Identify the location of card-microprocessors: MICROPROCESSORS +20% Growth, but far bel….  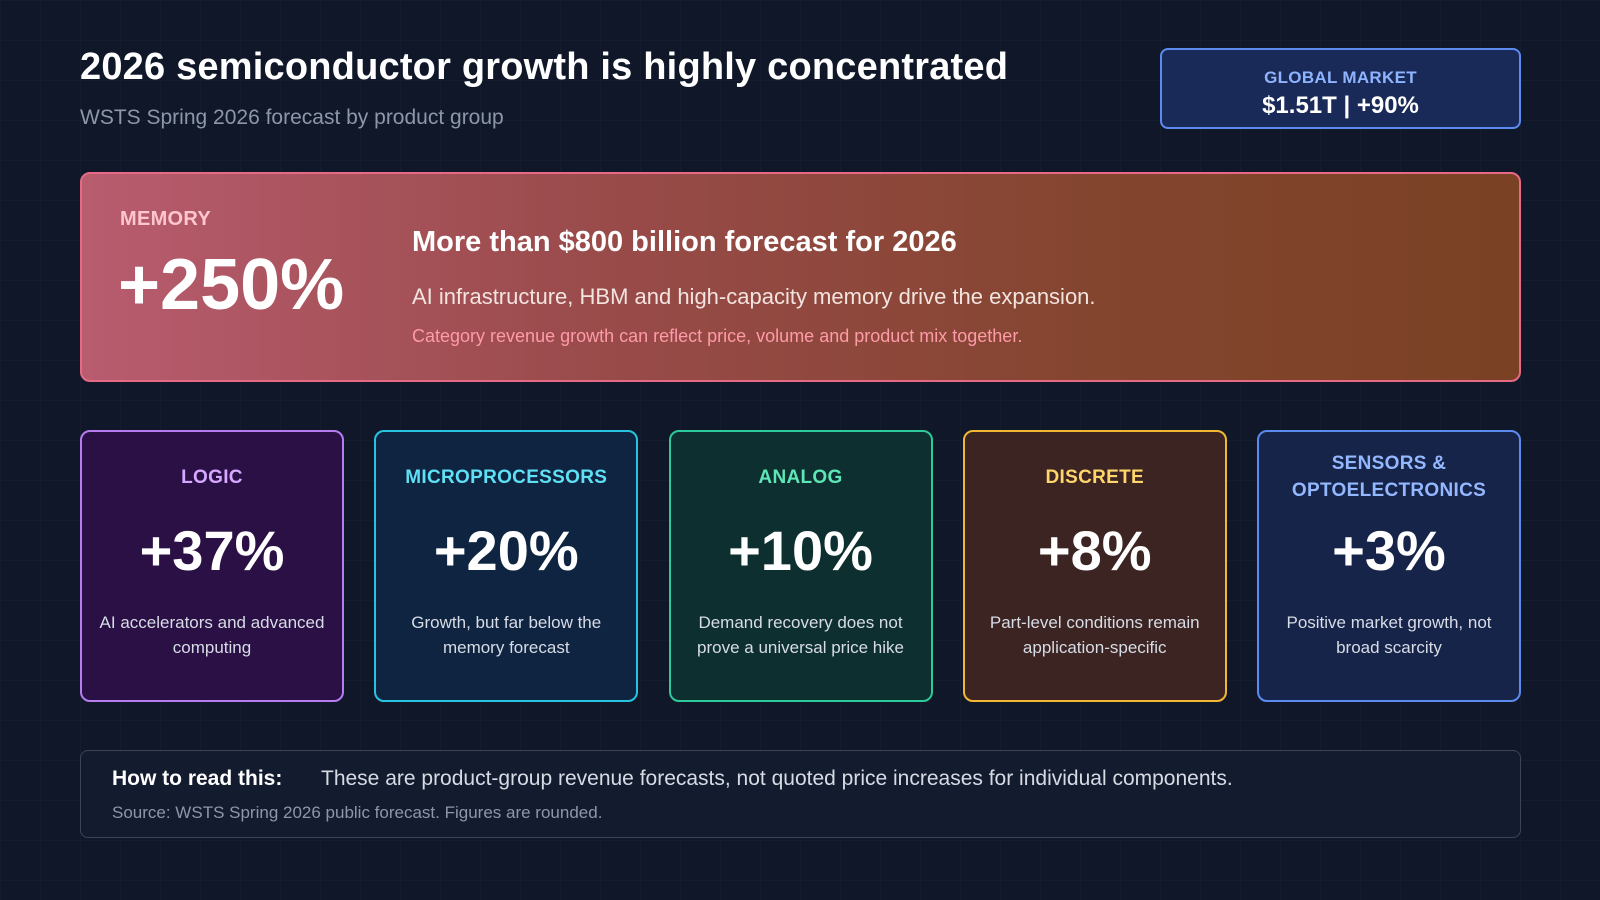
(506, 566).